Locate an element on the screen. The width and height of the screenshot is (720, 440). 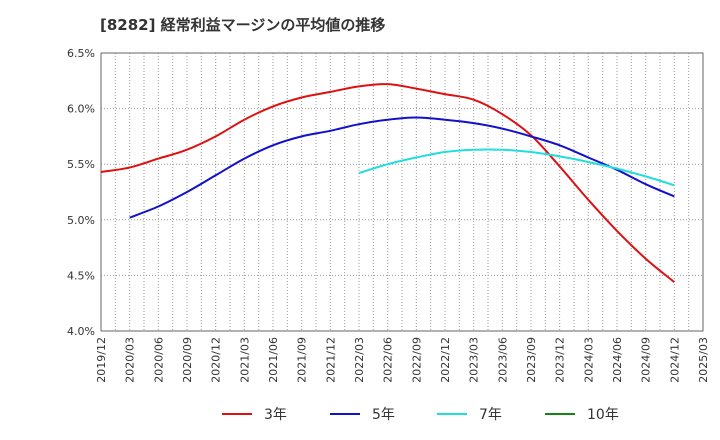
x-tick-label: 2021/06 is located at coordinates (273, 360).